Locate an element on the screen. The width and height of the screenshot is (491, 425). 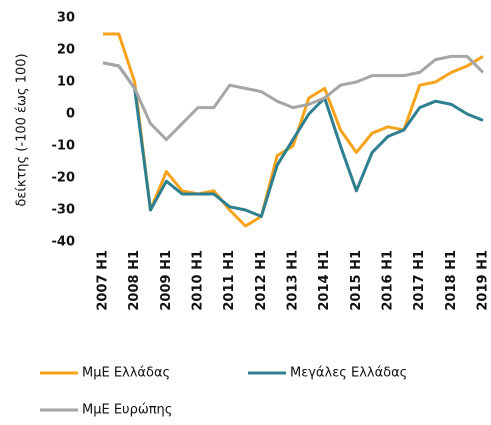
x-tick-label: 2012 H1 is located at coordinates (261, 280).